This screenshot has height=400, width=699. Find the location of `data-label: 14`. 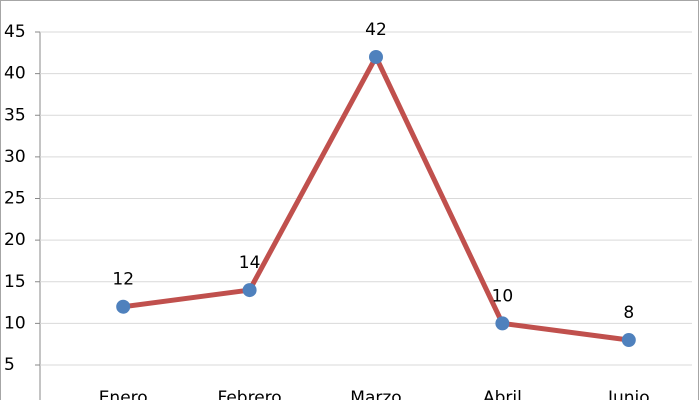

data-label: 14 is located at coordinates (250, 263).